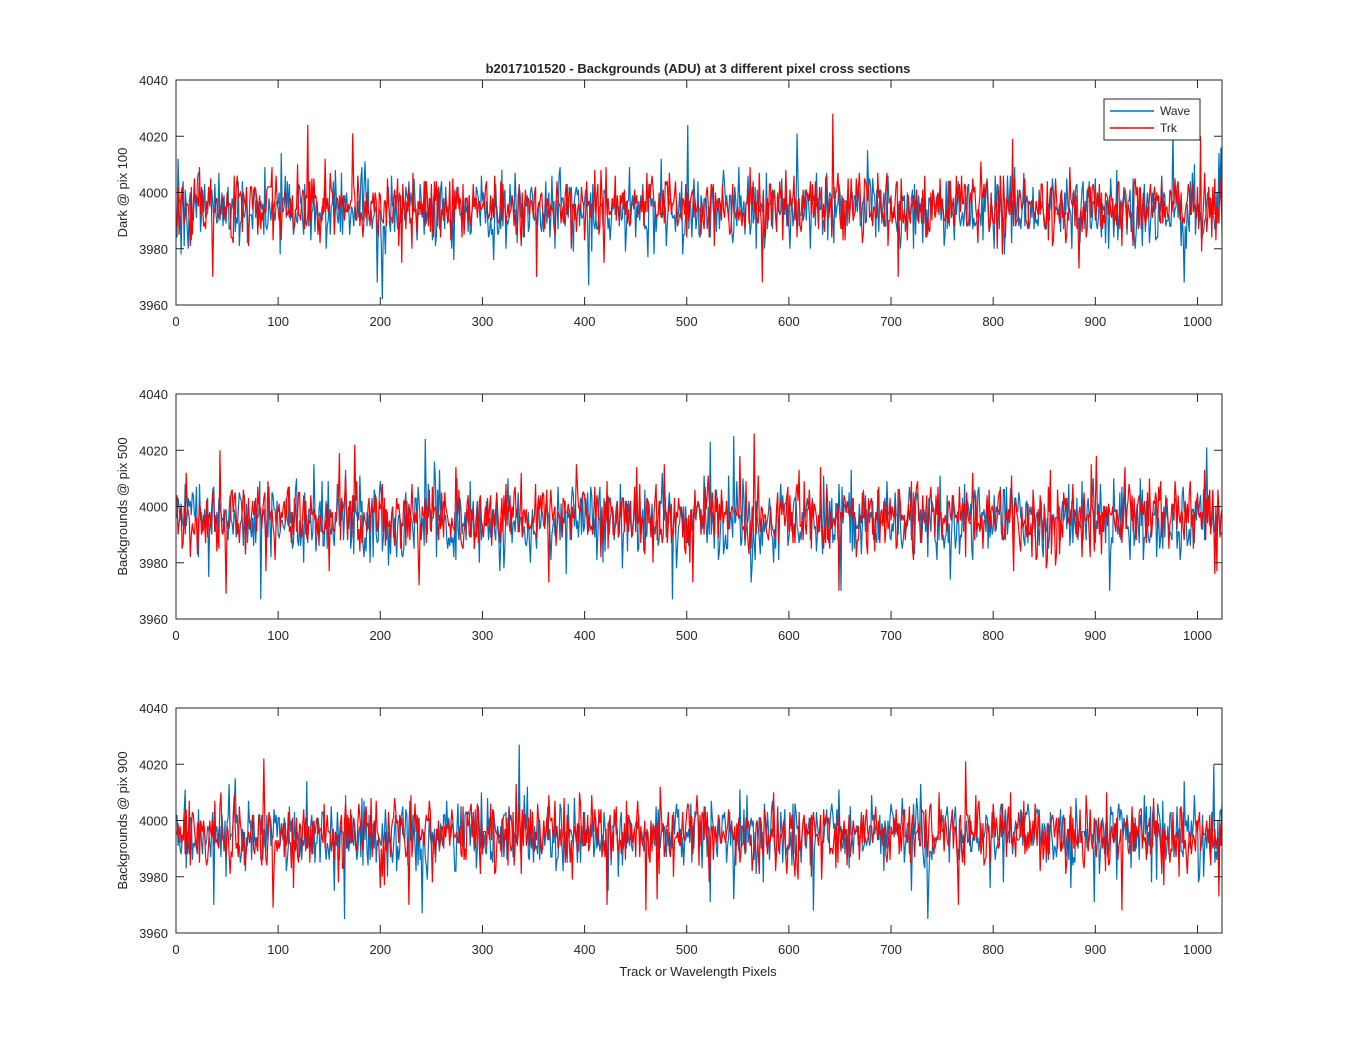  What do you see at coordinates (122, 820) in the screenshot?
I see `y-axis-label: Backgrounds @ pix 900` at bounding box center [122, 820].